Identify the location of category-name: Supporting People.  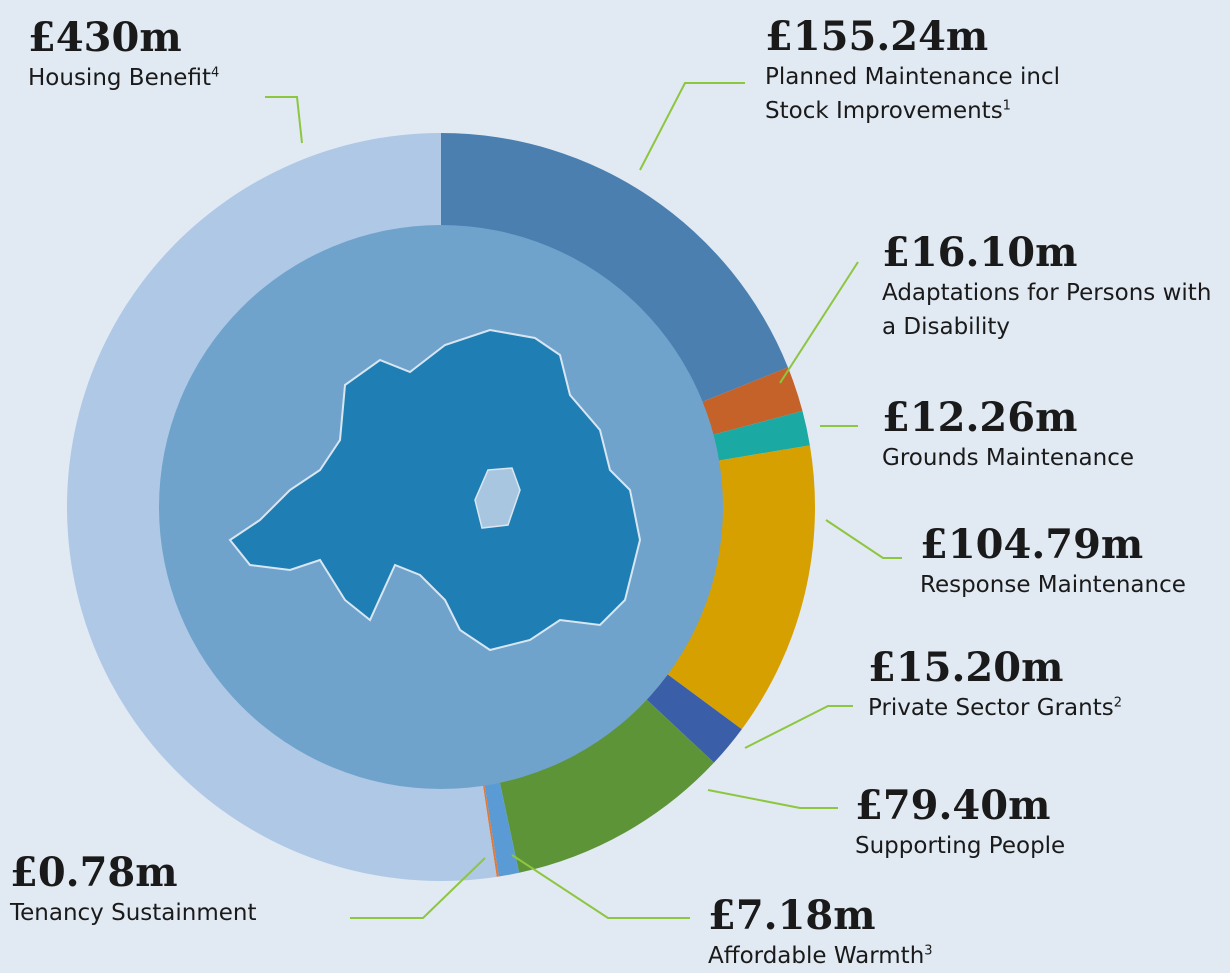
(960, 846).